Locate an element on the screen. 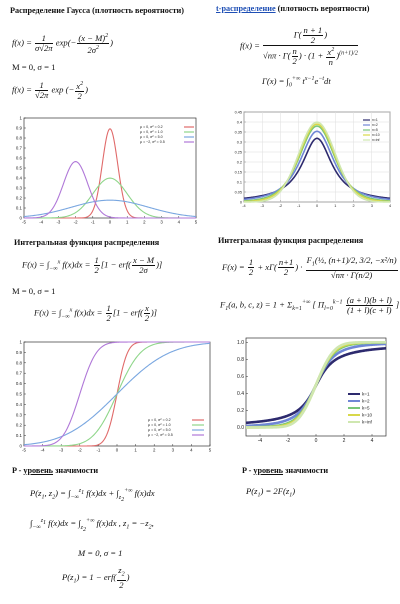 The height and width of the screenshot is (604, 400). y-tick-label: 0.05 is located at coordinates (238, 192).